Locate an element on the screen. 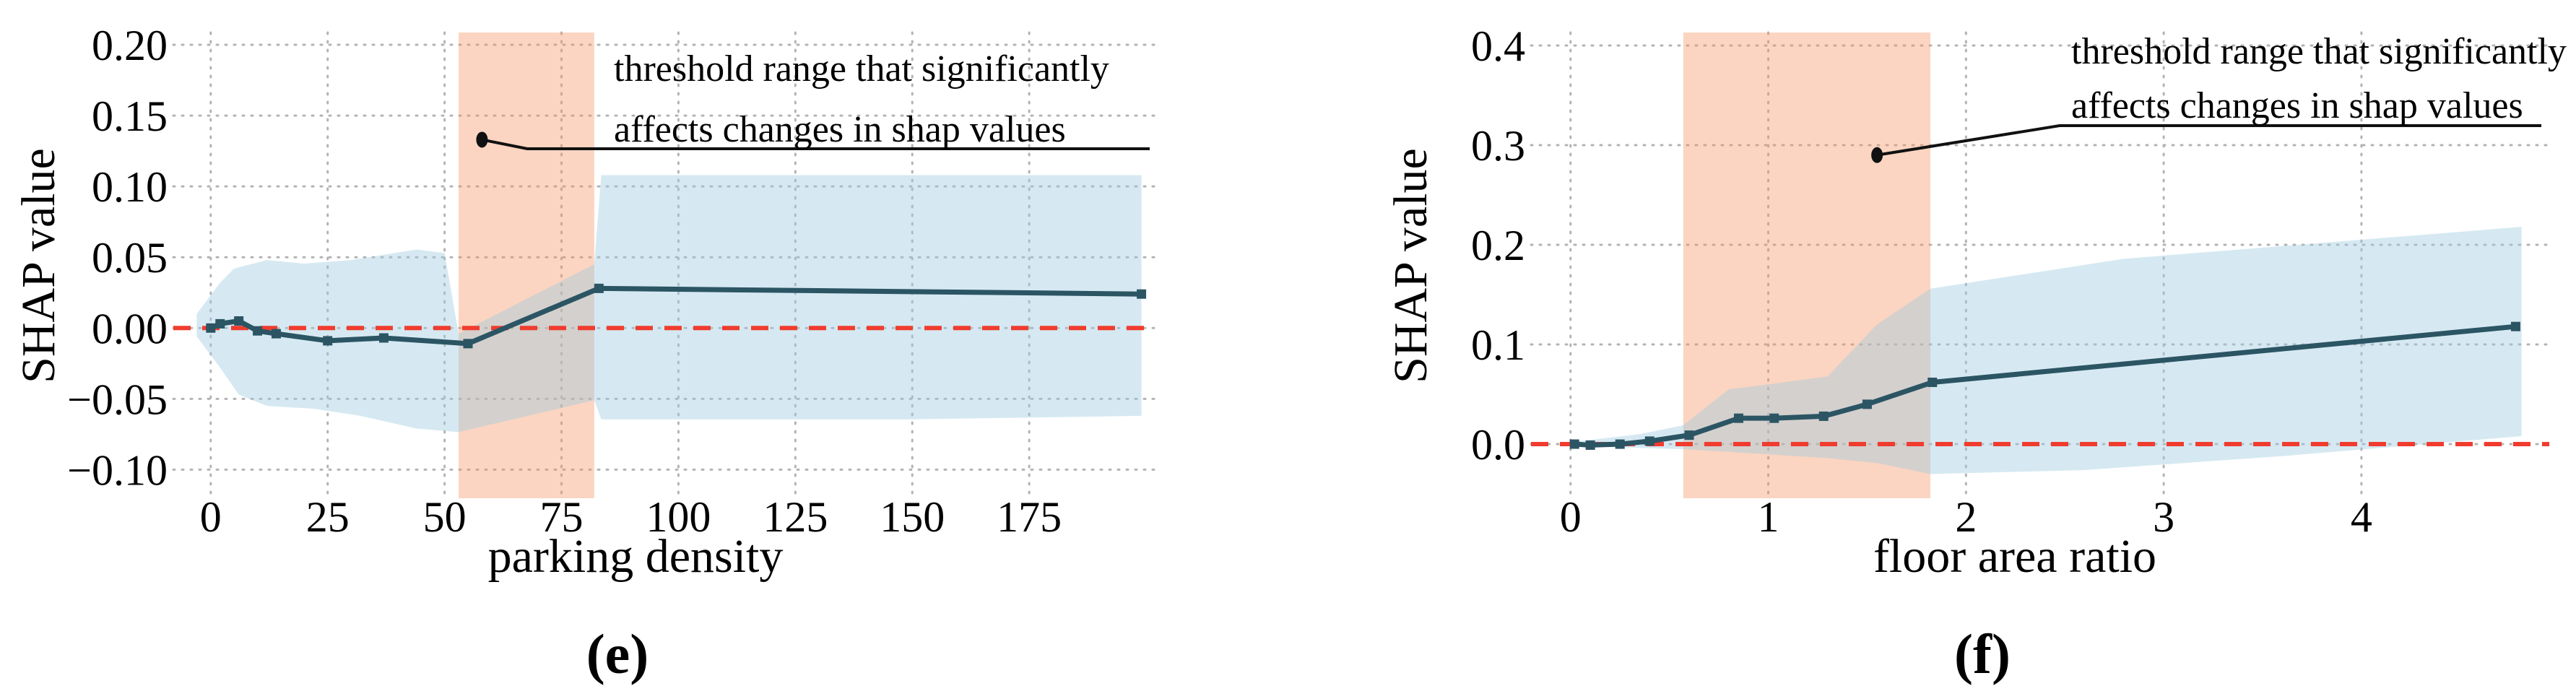 The height and width of the screenshot is (699, 2576). threshold-band is located at coordinates (526, 265).